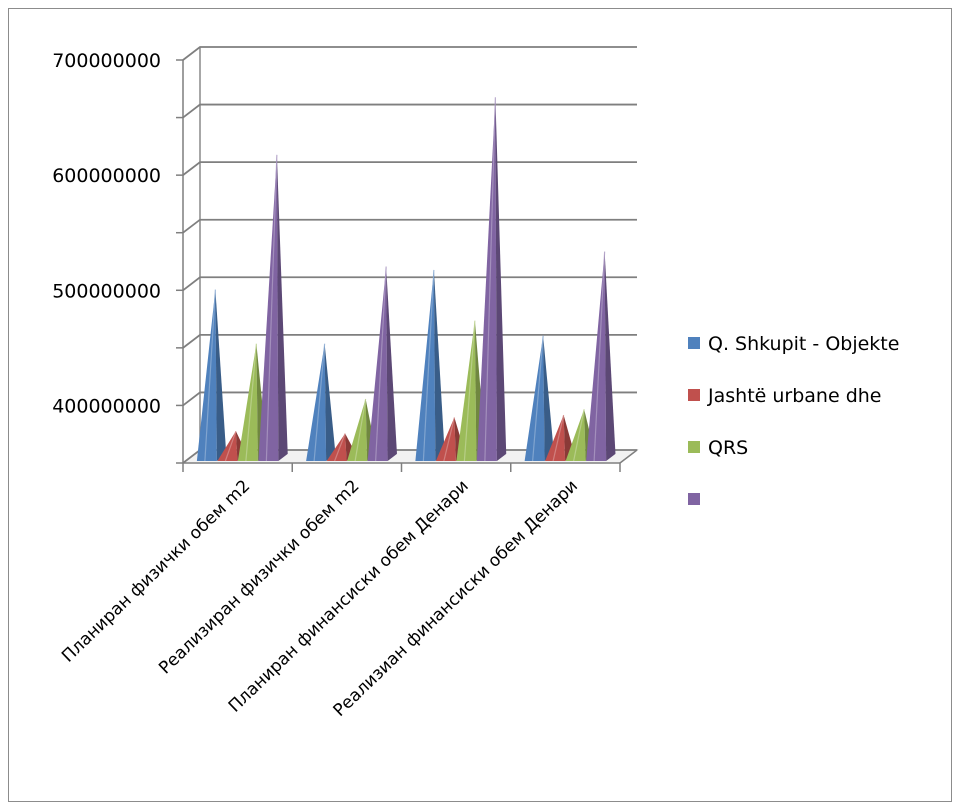 This screenshot has height=809, width=959. I want to click on y-tick-label: 500000000, so click(106, 291).